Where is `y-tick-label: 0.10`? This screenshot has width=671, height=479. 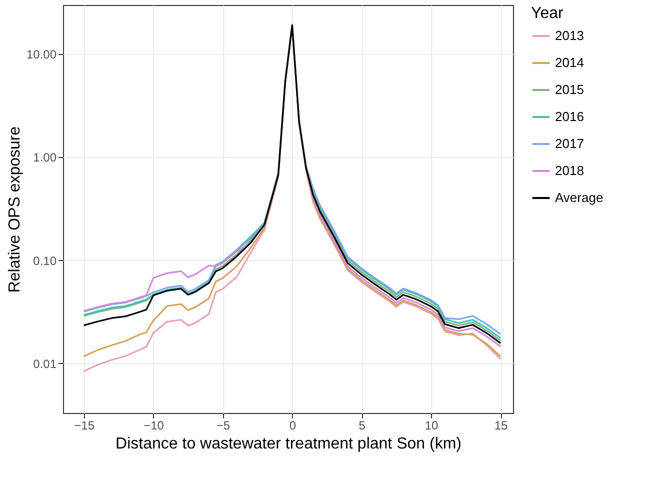 y-tick-label: 0.10 is located at coordinates (45, 261).